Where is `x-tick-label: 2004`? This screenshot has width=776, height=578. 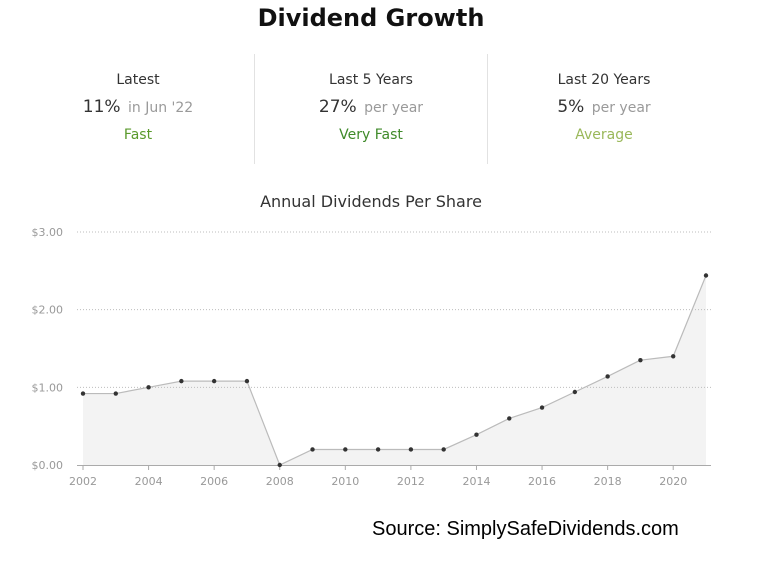
x-tick-label: 2004 is located at coordinates (149, 481).